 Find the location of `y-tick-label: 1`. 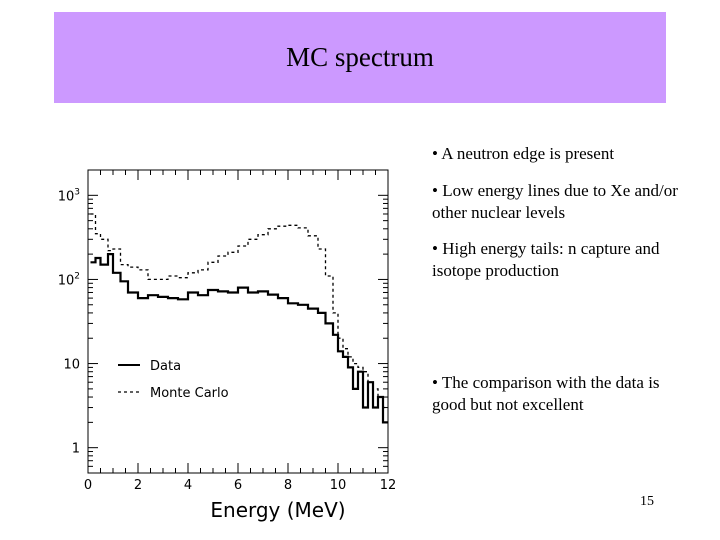

y-tick-label: 1 is located at coordinates (76, 449).